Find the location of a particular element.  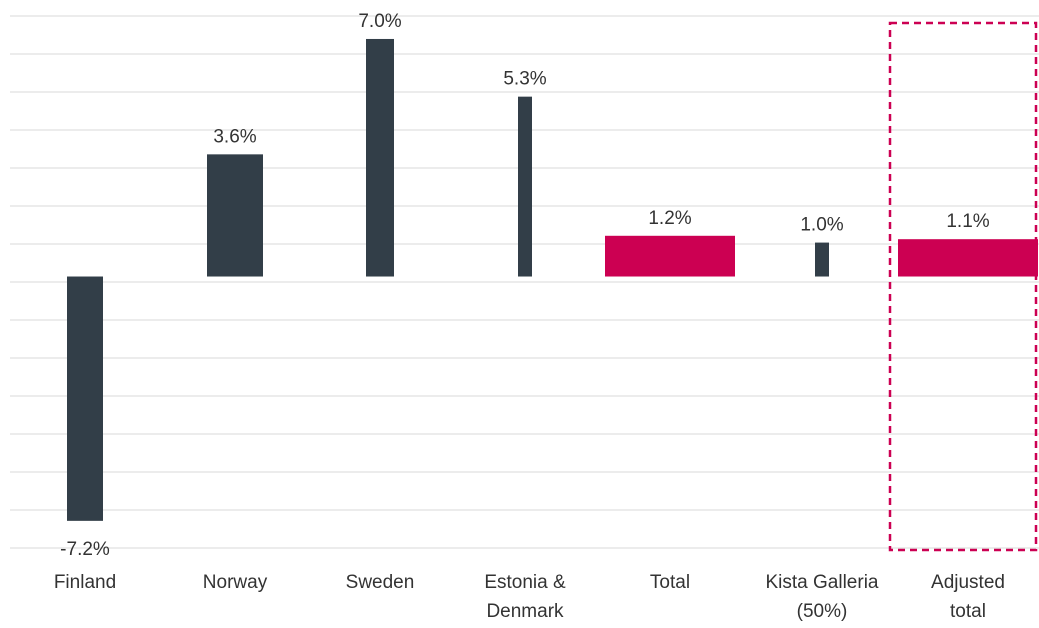

x-tick-label: Adjusted total is located at coordinates (968, 597).